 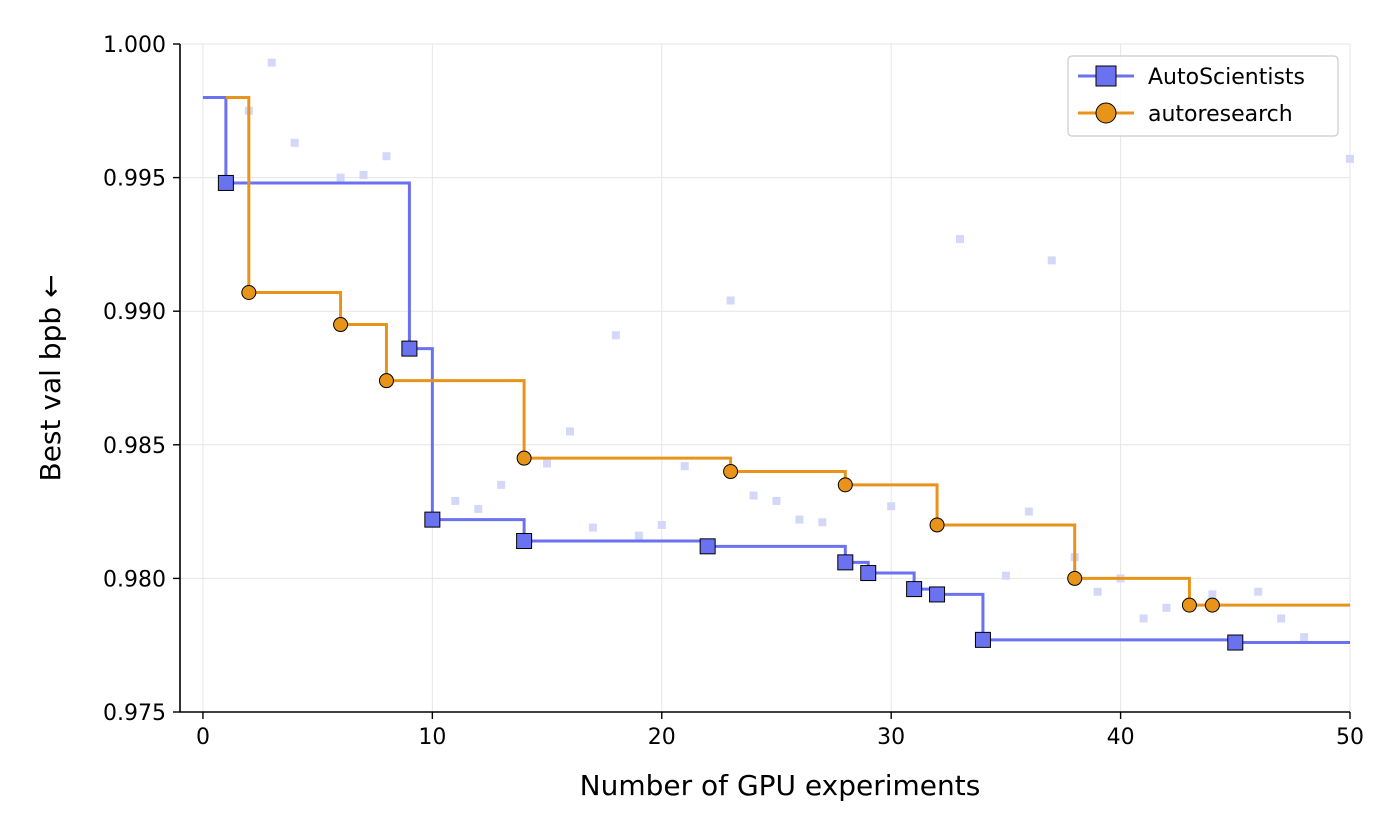 What do you see at coordinates (1121, 737) in the screenshot?
I see `x-tick-label-4: 40` at bounding box center [1121, 737].